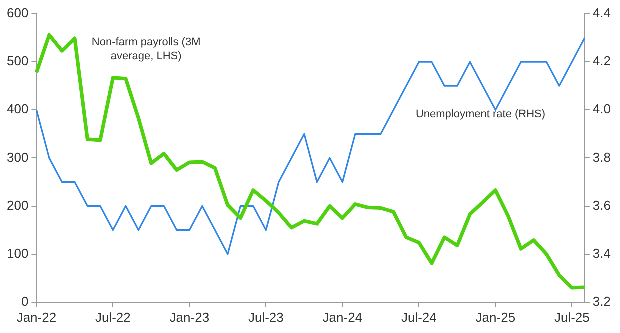 The image size is (620, 333). I want to click on y2-tick-label: 3.4, so click(602, 253).